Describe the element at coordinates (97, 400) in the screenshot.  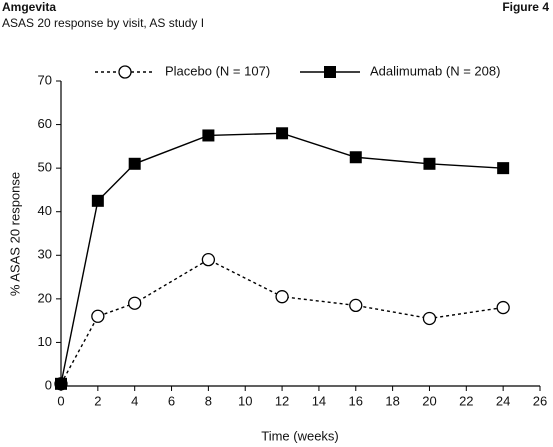
I see `x-tick-label: 2` at that location.